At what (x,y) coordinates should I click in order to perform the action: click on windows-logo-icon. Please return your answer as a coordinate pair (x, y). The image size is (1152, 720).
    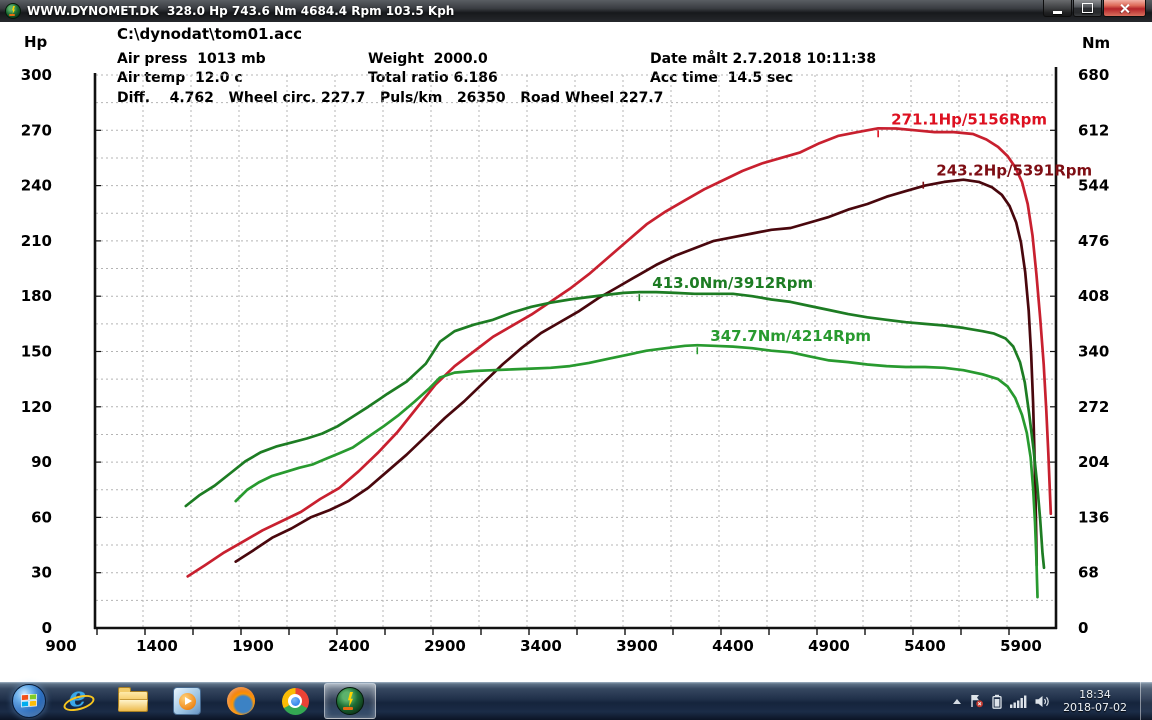
    Looking at the image, I should click on (29, 701).